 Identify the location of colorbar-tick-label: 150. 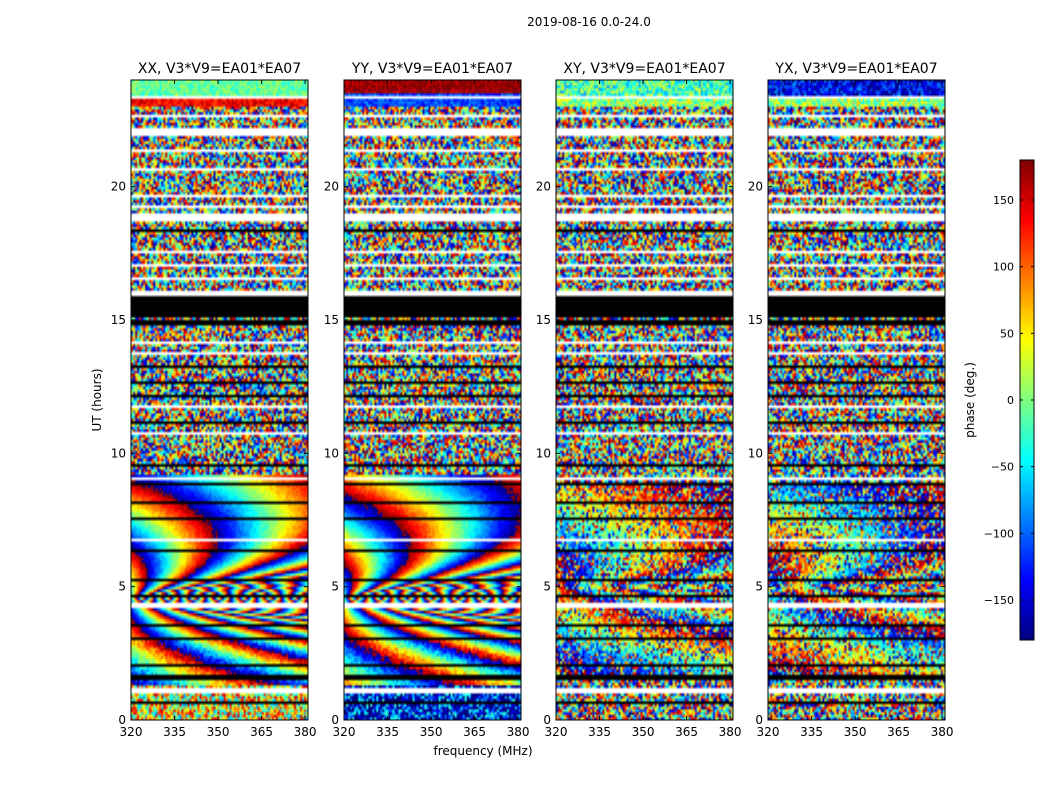
(1003, 200).